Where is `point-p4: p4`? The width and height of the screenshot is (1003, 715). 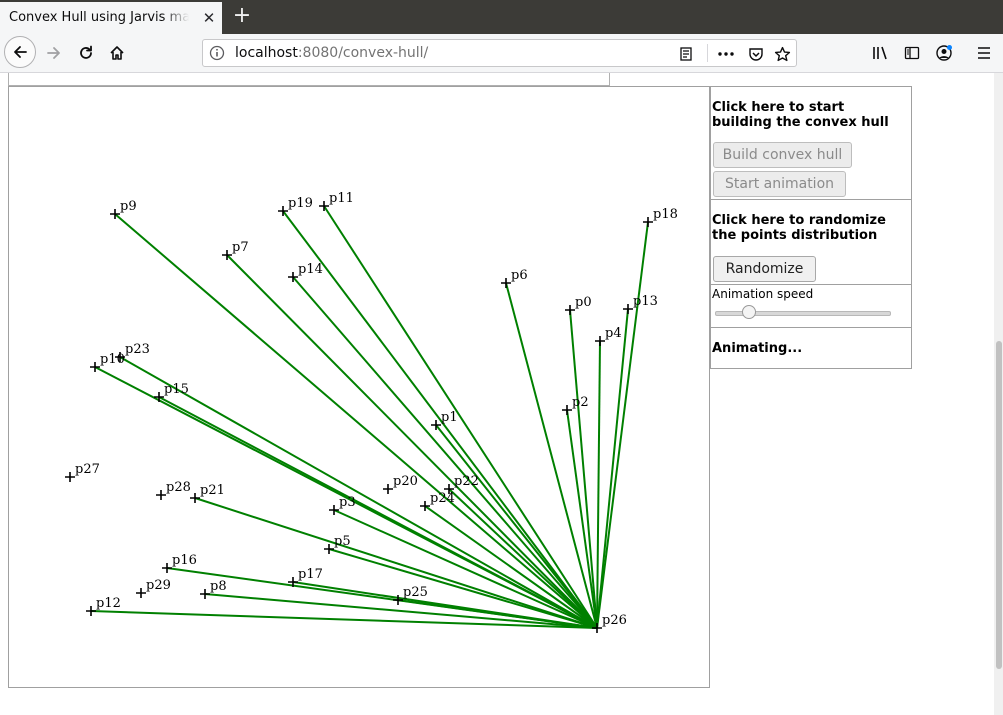
point-p4: p4 is located at coordinates (608, 336).